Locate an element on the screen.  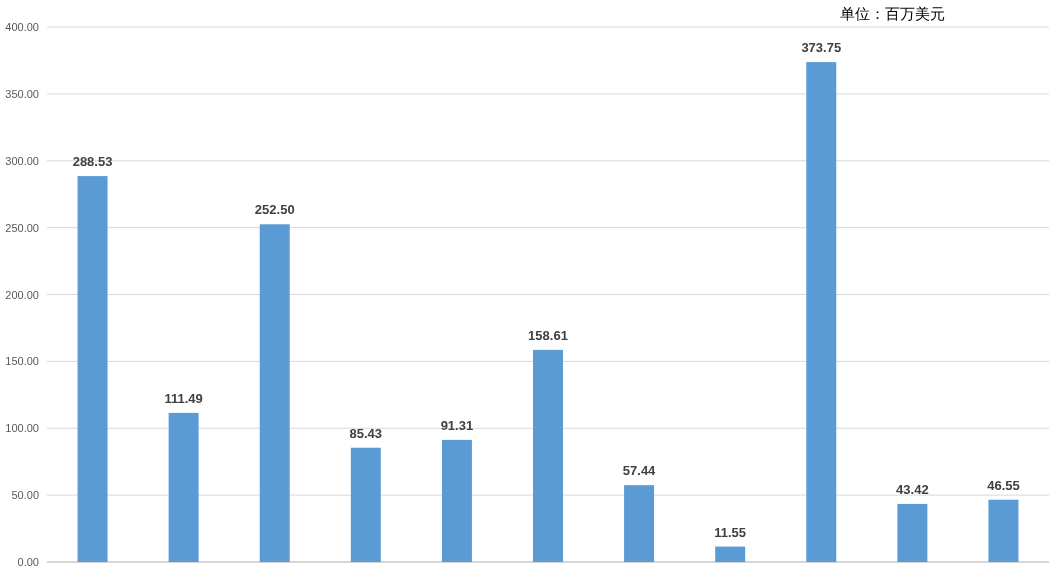
text: 288.53 is located at coordinates (92, 162).